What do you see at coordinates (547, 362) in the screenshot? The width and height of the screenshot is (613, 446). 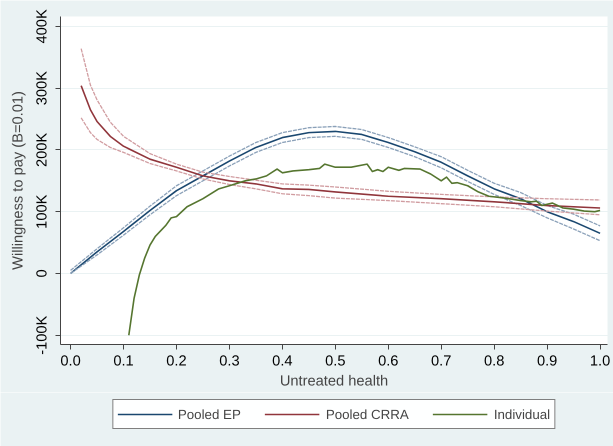 I see `x-tick-label: 0.9` at bounding box center [547, 362].